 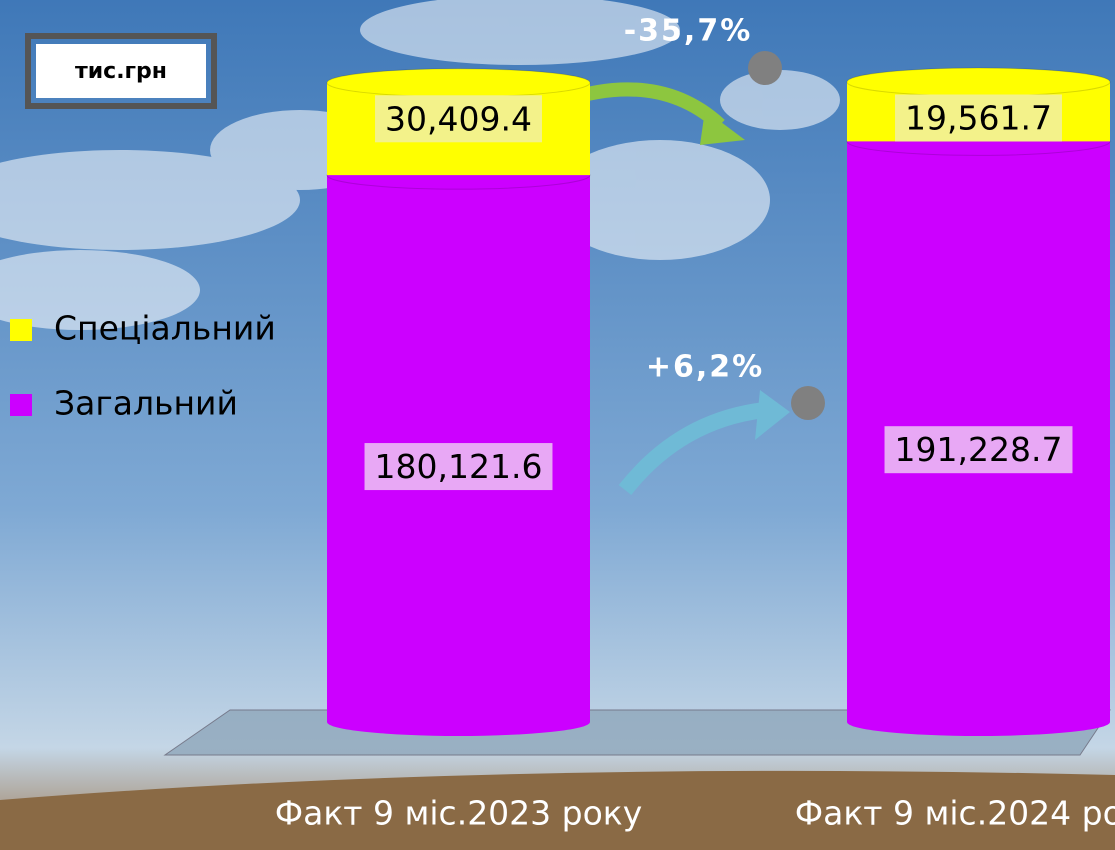 I want to click on value-label: 191,228.7, so click(x=979, y=449).